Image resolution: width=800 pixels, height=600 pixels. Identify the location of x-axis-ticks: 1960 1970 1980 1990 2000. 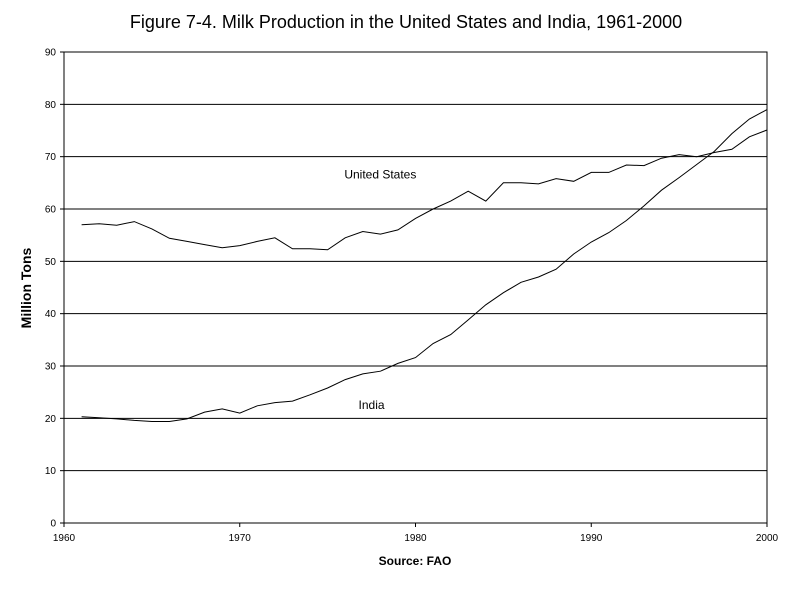
(416, 533).